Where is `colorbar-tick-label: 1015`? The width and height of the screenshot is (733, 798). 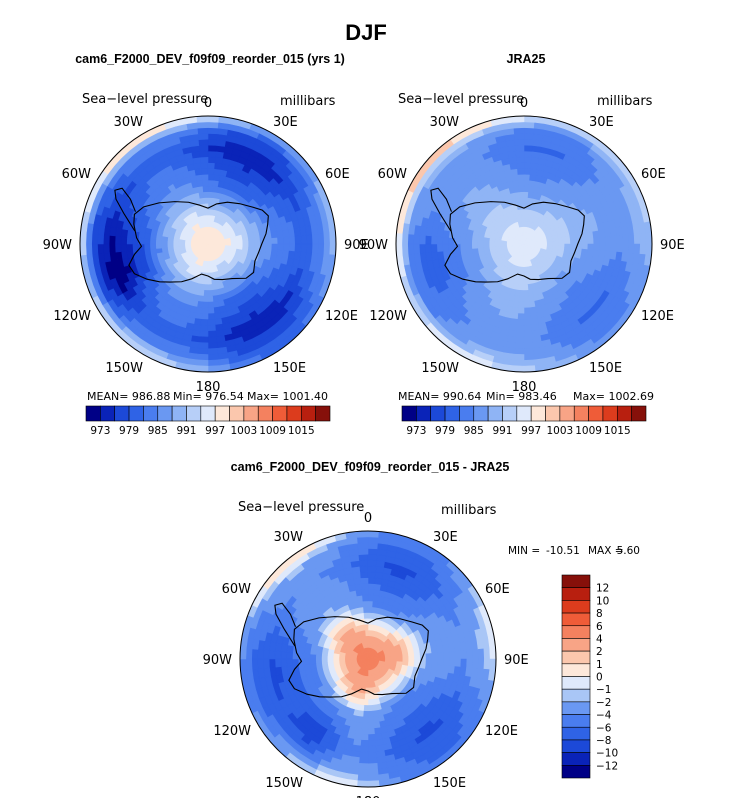 colorbar-tick-label: 1015 is located at coordinates (617, 431).